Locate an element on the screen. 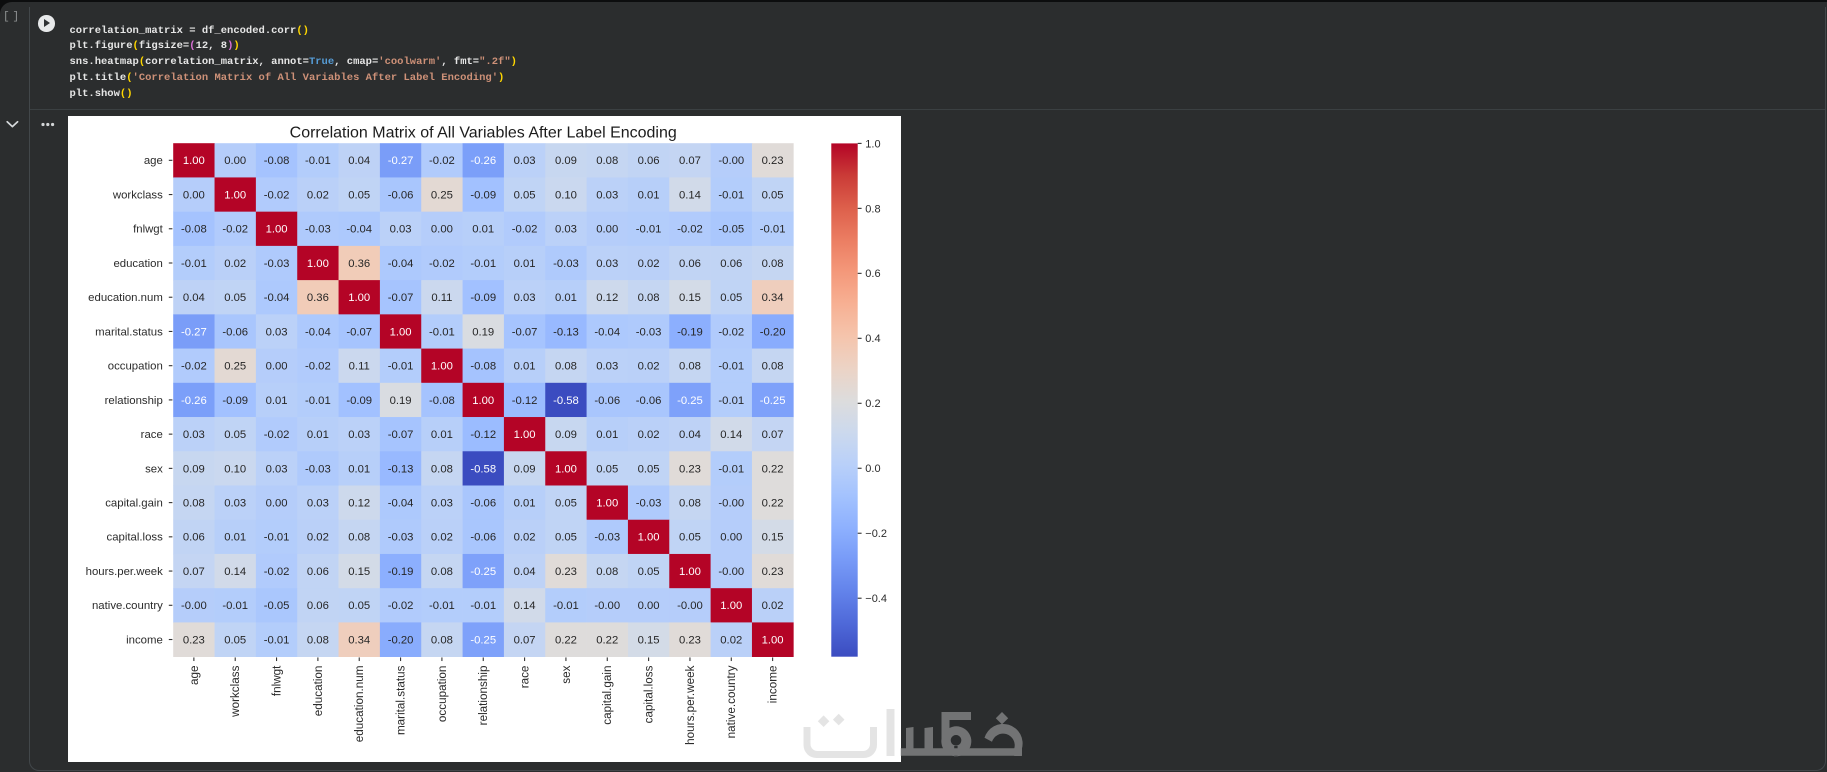 This screenshot has height=772, width=1827. svg-text: occupation is located at coordinates (441, 693).